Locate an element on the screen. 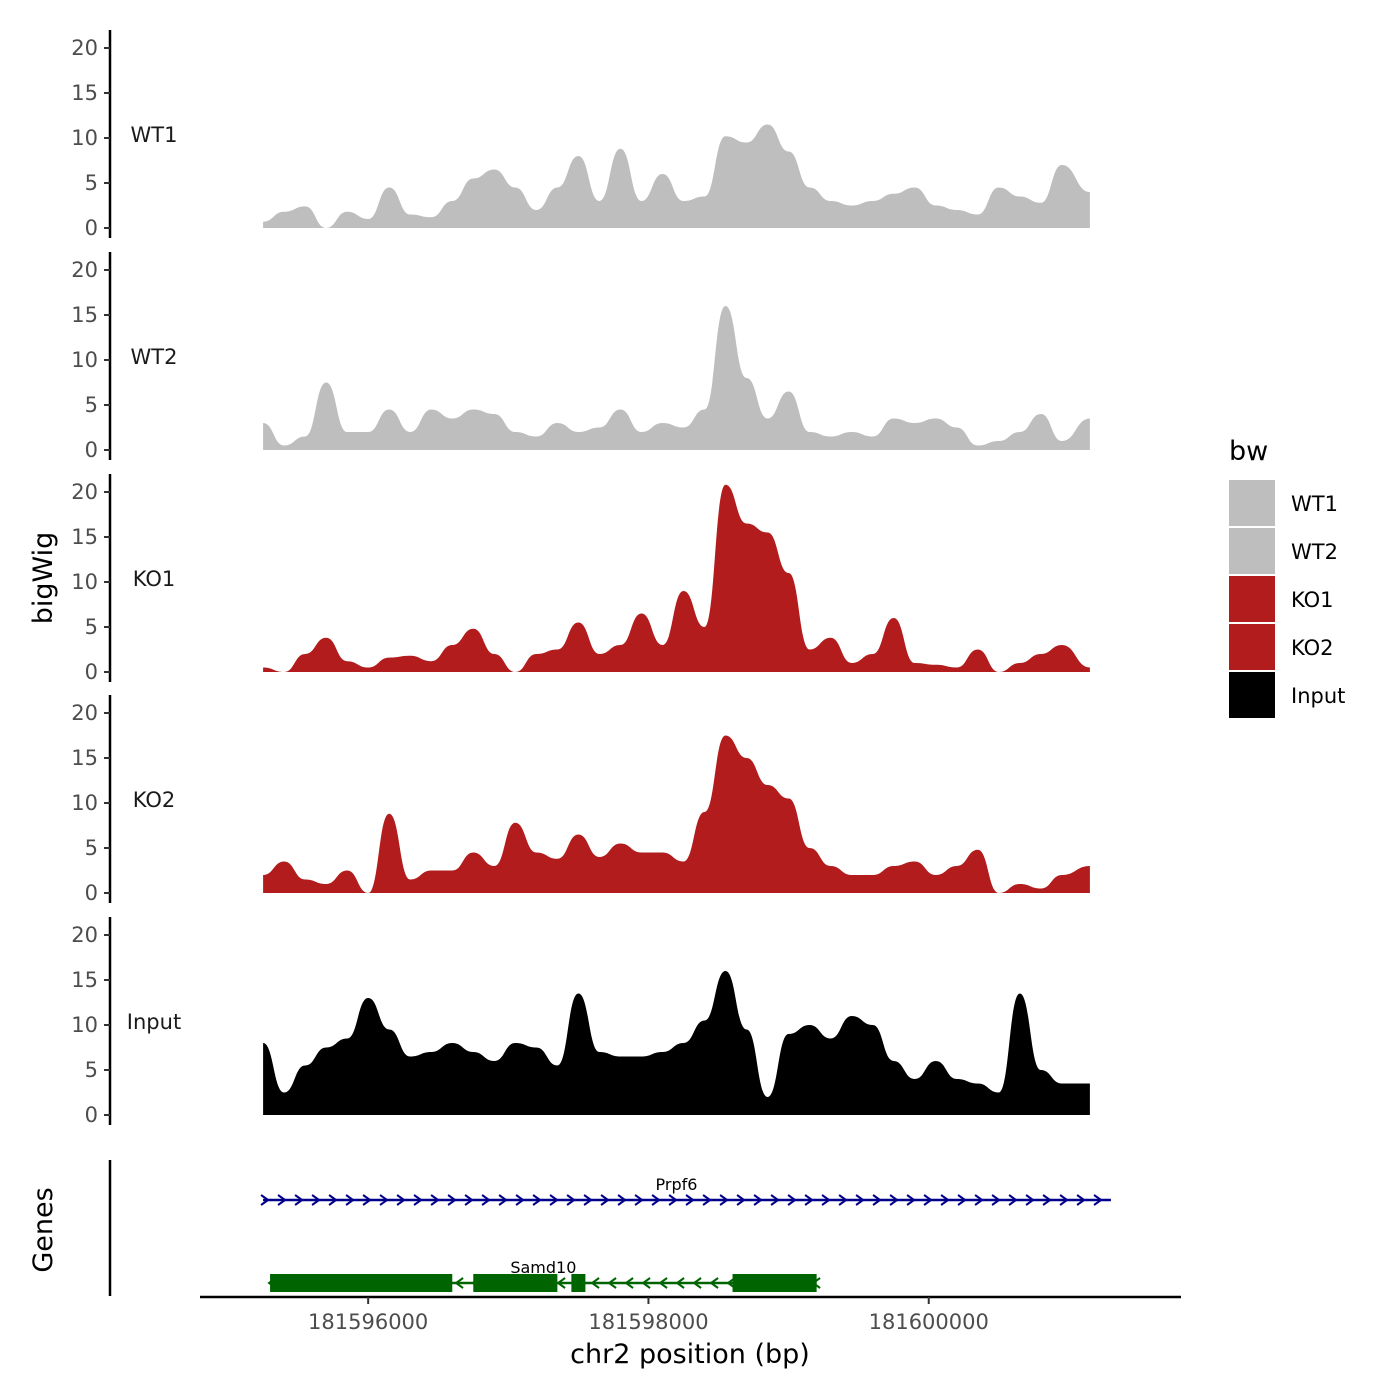 The width and height of the screenshot is (1400, 1400). genes-axis-title: Genes is located at coordinates (43, 1229).